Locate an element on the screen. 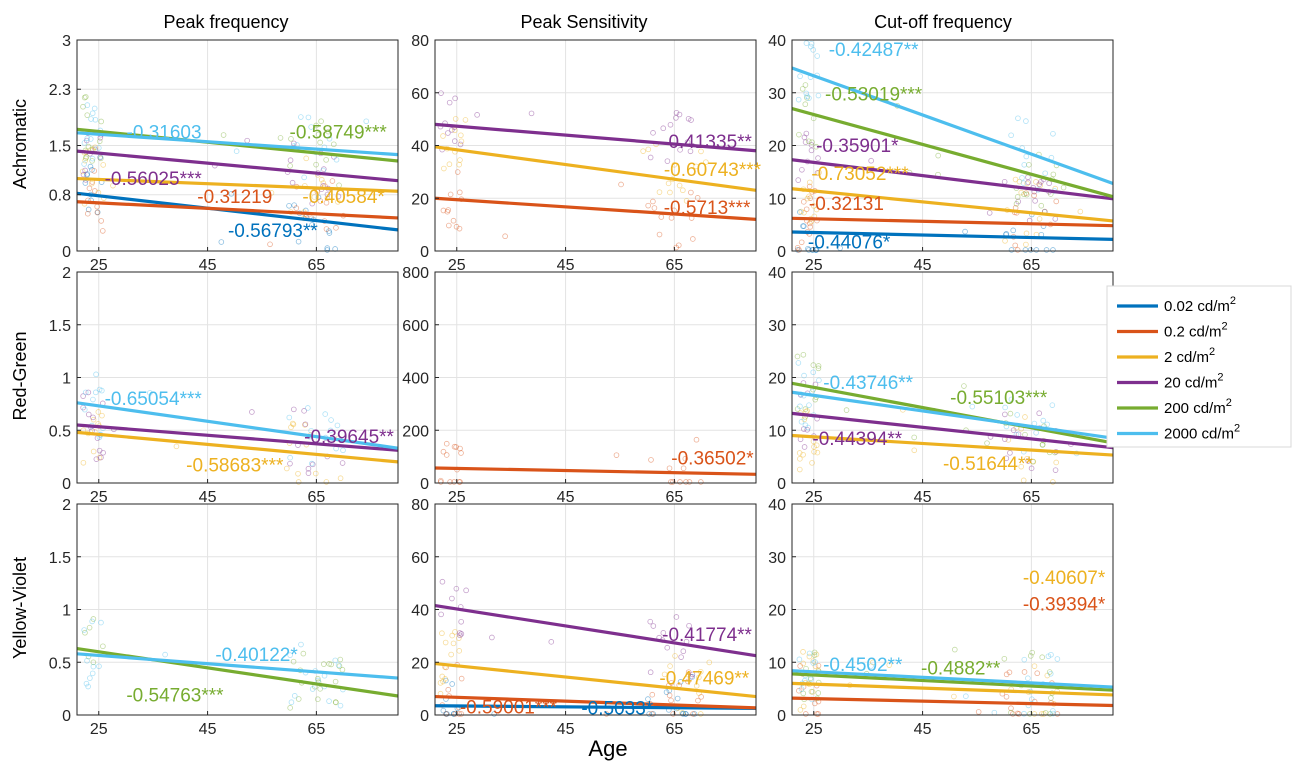 Image resolution: width=1293 pixels, height=763 pixels. y-tick-label: 400 is located at coordinates (415, 379).